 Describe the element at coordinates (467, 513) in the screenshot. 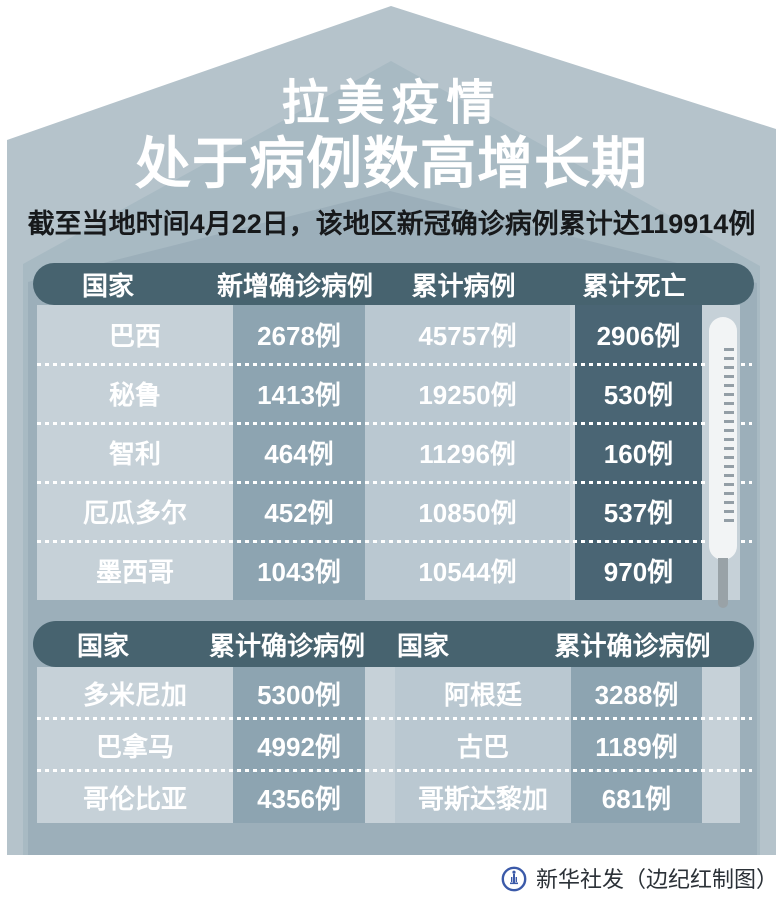

I see `total-cases-cell: 10850例` at that location.